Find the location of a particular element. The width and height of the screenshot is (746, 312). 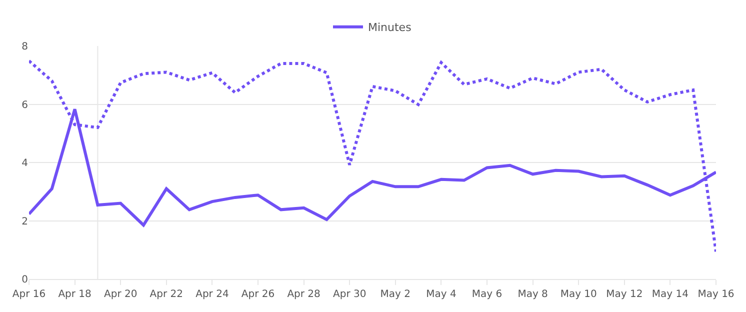

x-tick-label: May 2 is located at coordinates (395, 294).